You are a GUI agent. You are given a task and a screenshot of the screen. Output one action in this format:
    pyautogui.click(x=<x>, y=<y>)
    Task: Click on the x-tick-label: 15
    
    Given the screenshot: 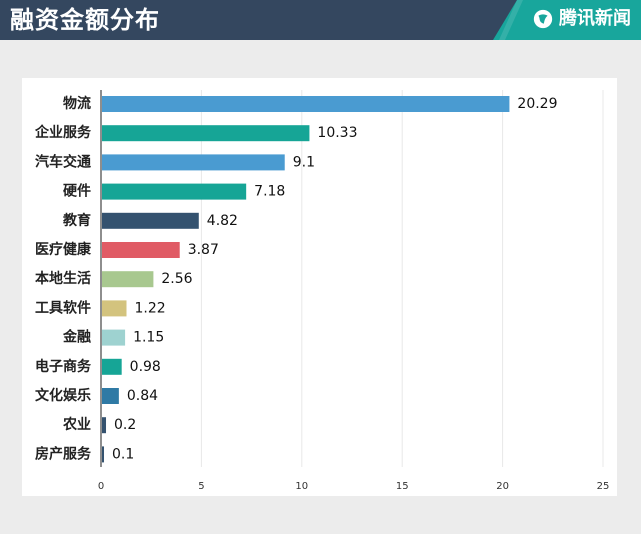 What is the action you would take?
    pyautogui.click(x=402, y=486)
    